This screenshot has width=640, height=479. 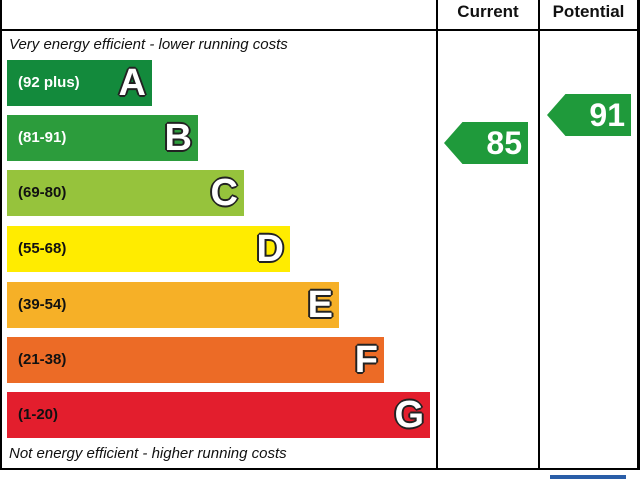 What do you see at coordinates (42, 248) in the screenshot?
I see `band-range: (55-68)` at bounding box center [42, 248].